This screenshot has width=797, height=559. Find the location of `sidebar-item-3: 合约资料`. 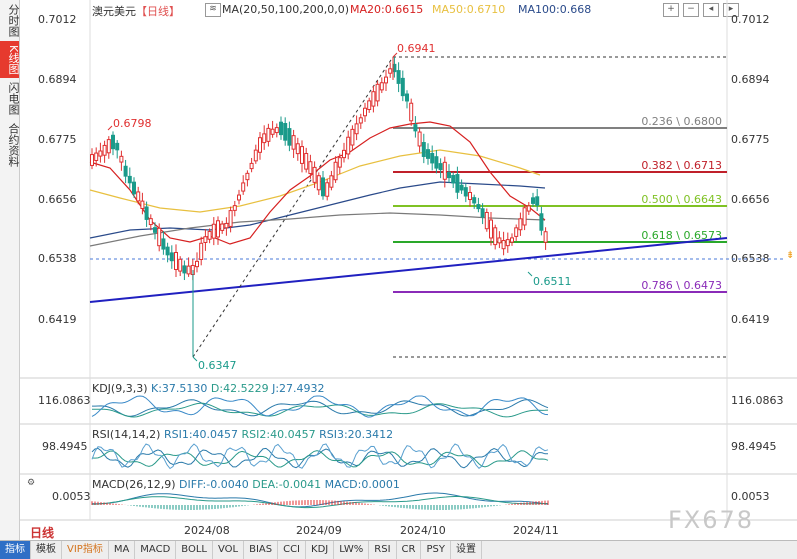

sidebar-item-3: 合约资料 is located at coordinates (13, 145).